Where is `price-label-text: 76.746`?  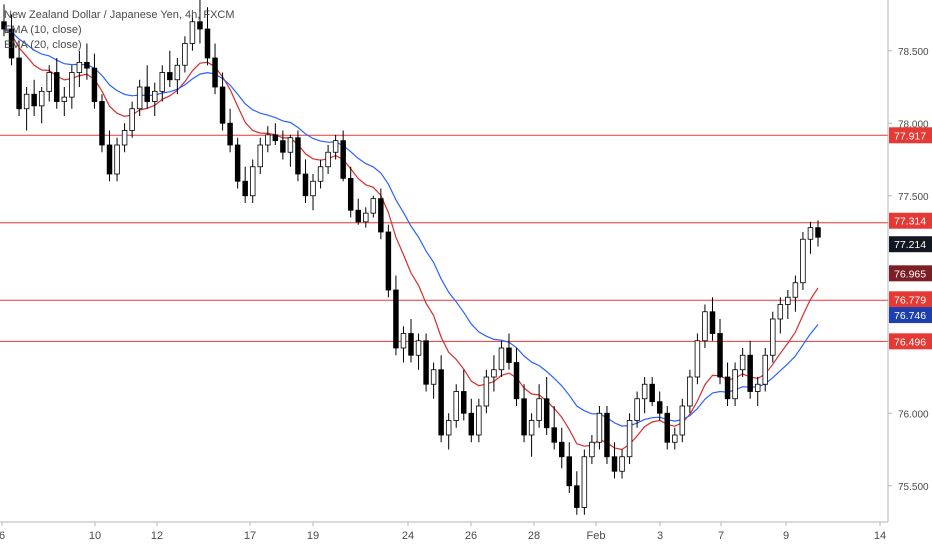 price-label-text: 76.746 is located at coordinates (910, 316).